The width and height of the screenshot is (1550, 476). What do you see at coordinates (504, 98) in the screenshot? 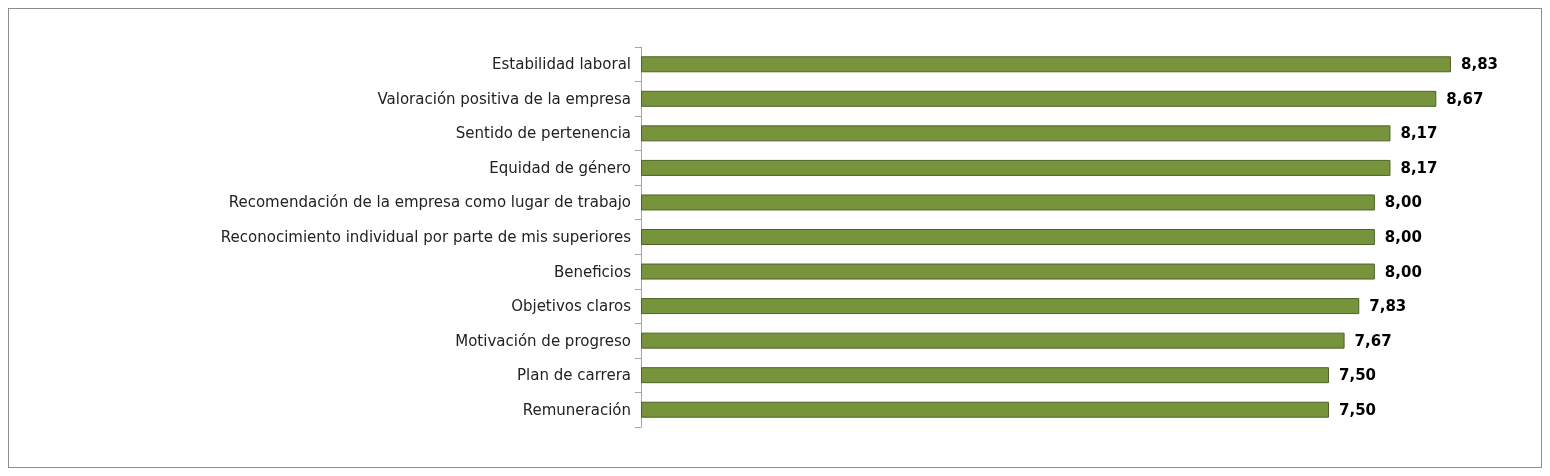
I see `y-tick-label: Valoración positiva de la empresa` at bounding box center [504, 98].